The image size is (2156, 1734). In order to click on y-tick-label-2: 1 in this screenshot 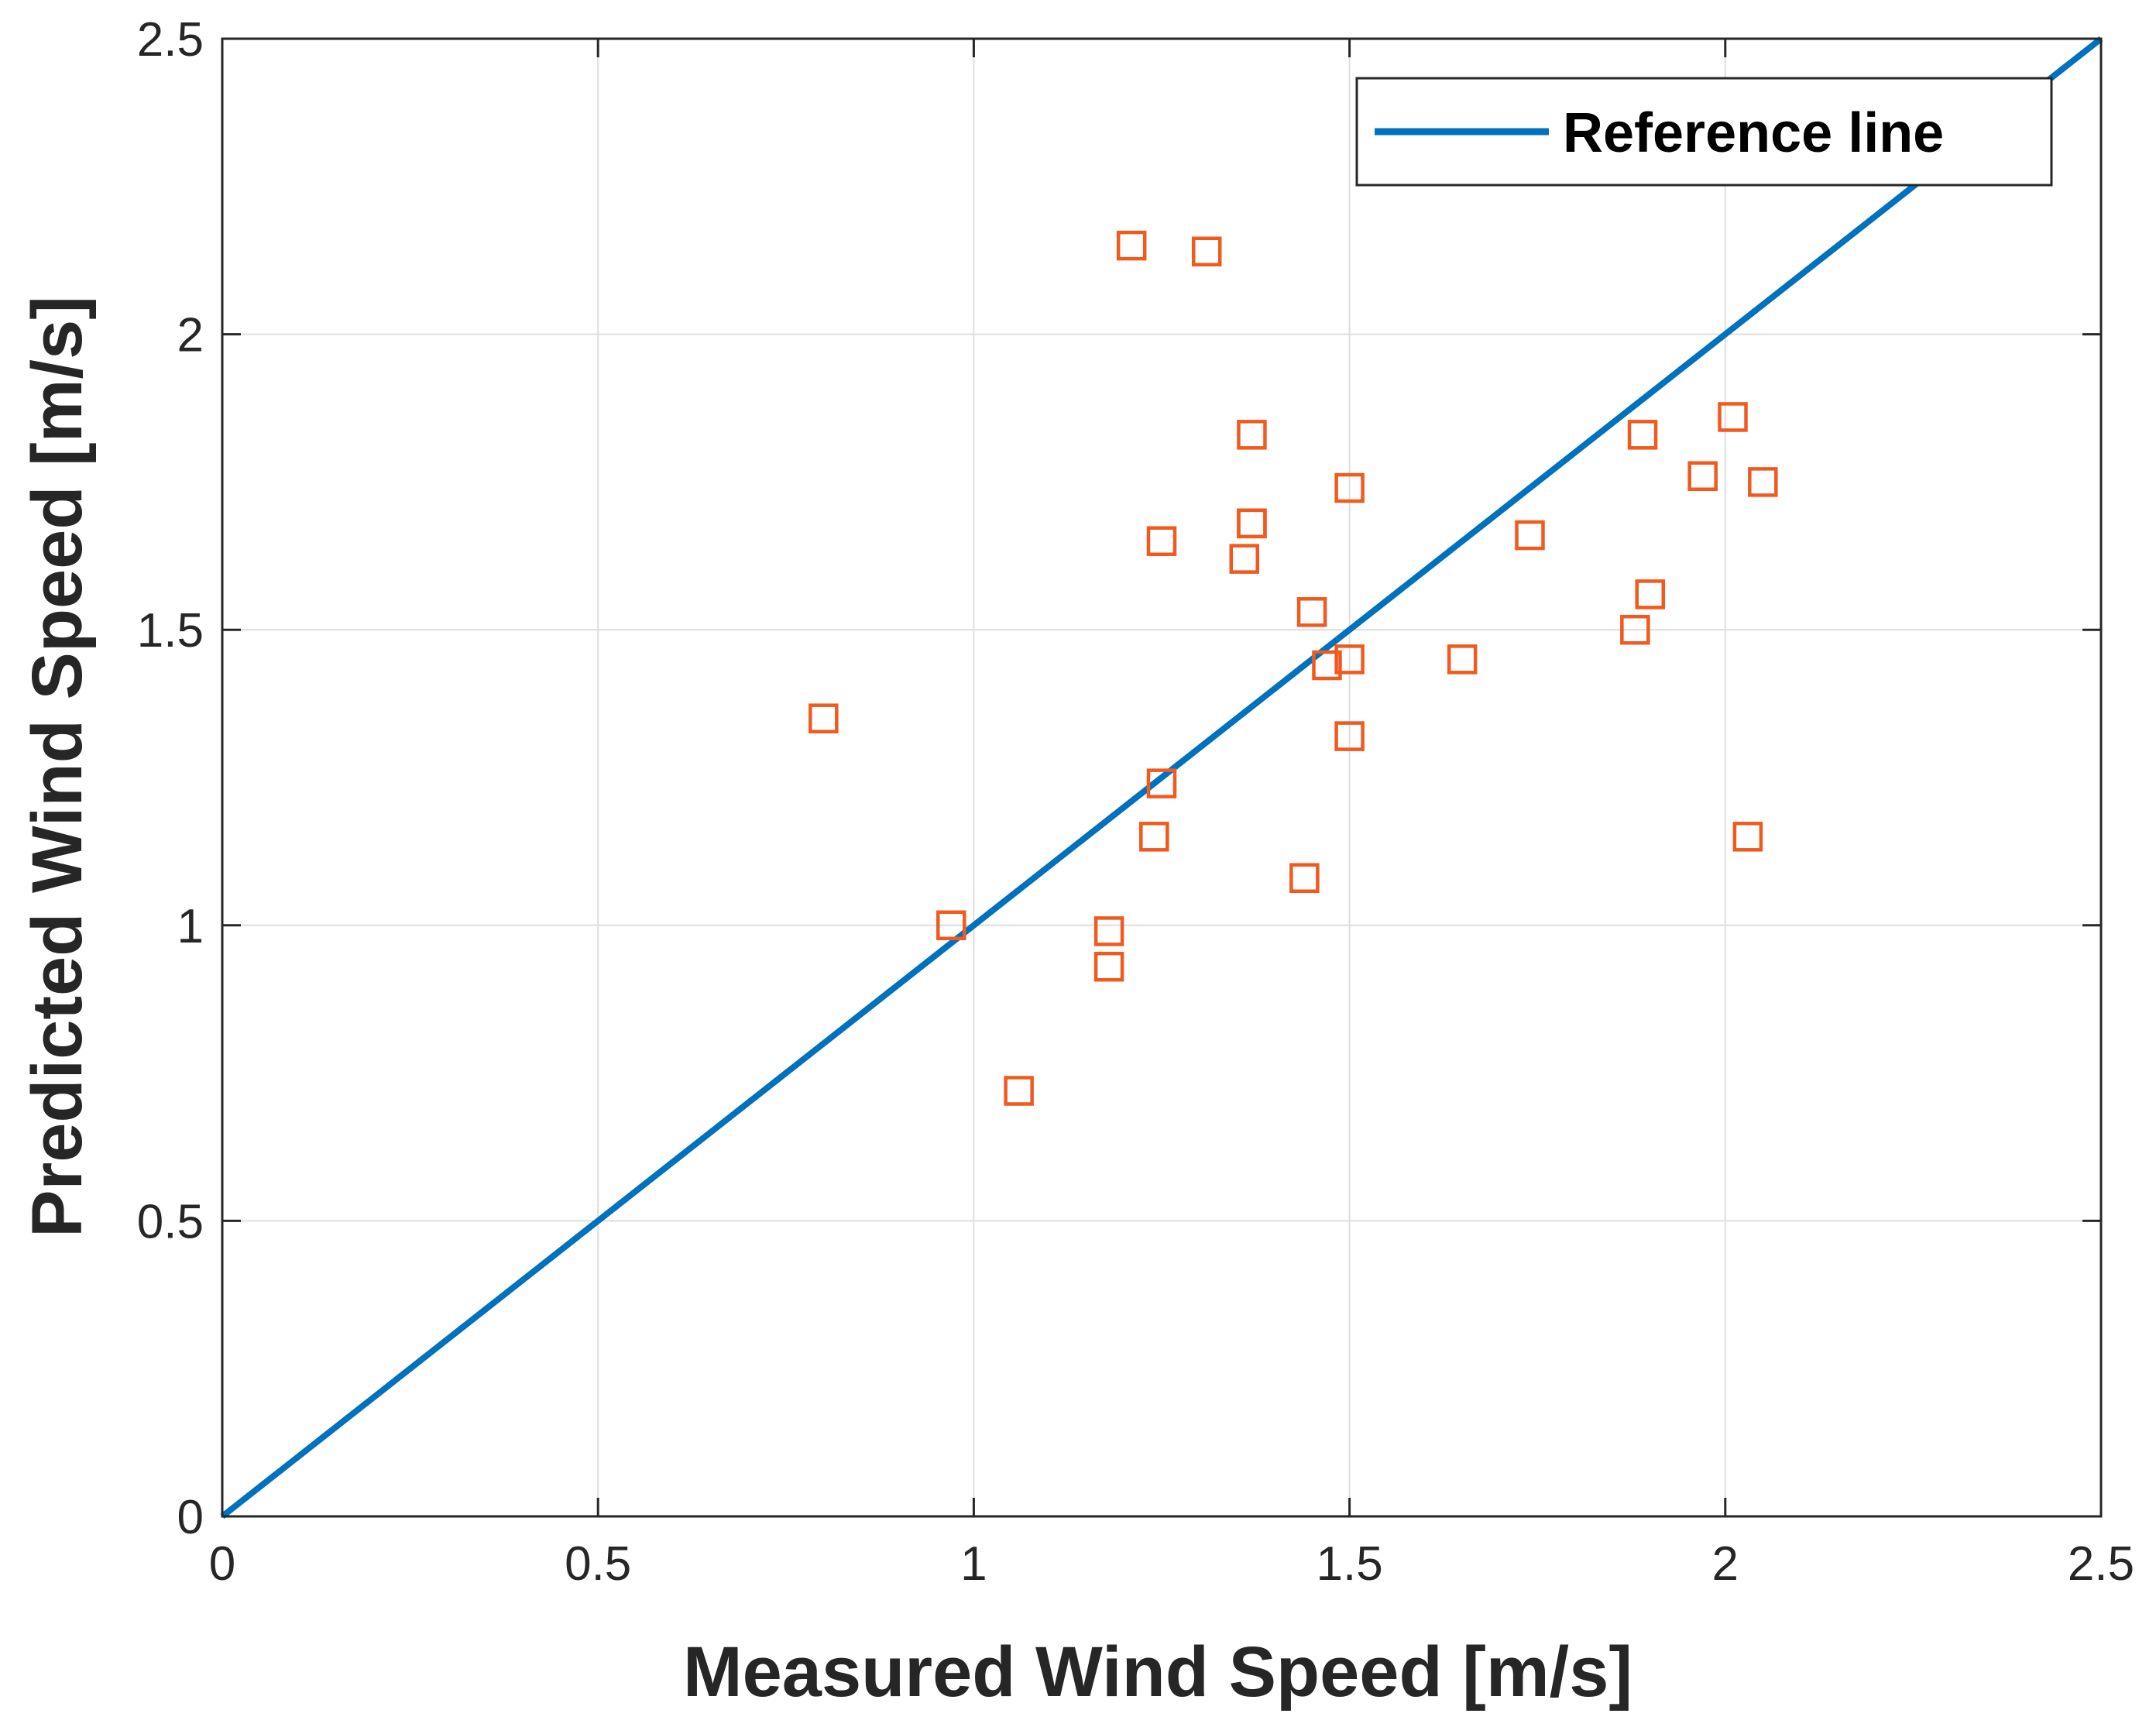, I will do `click(191, 926)`.